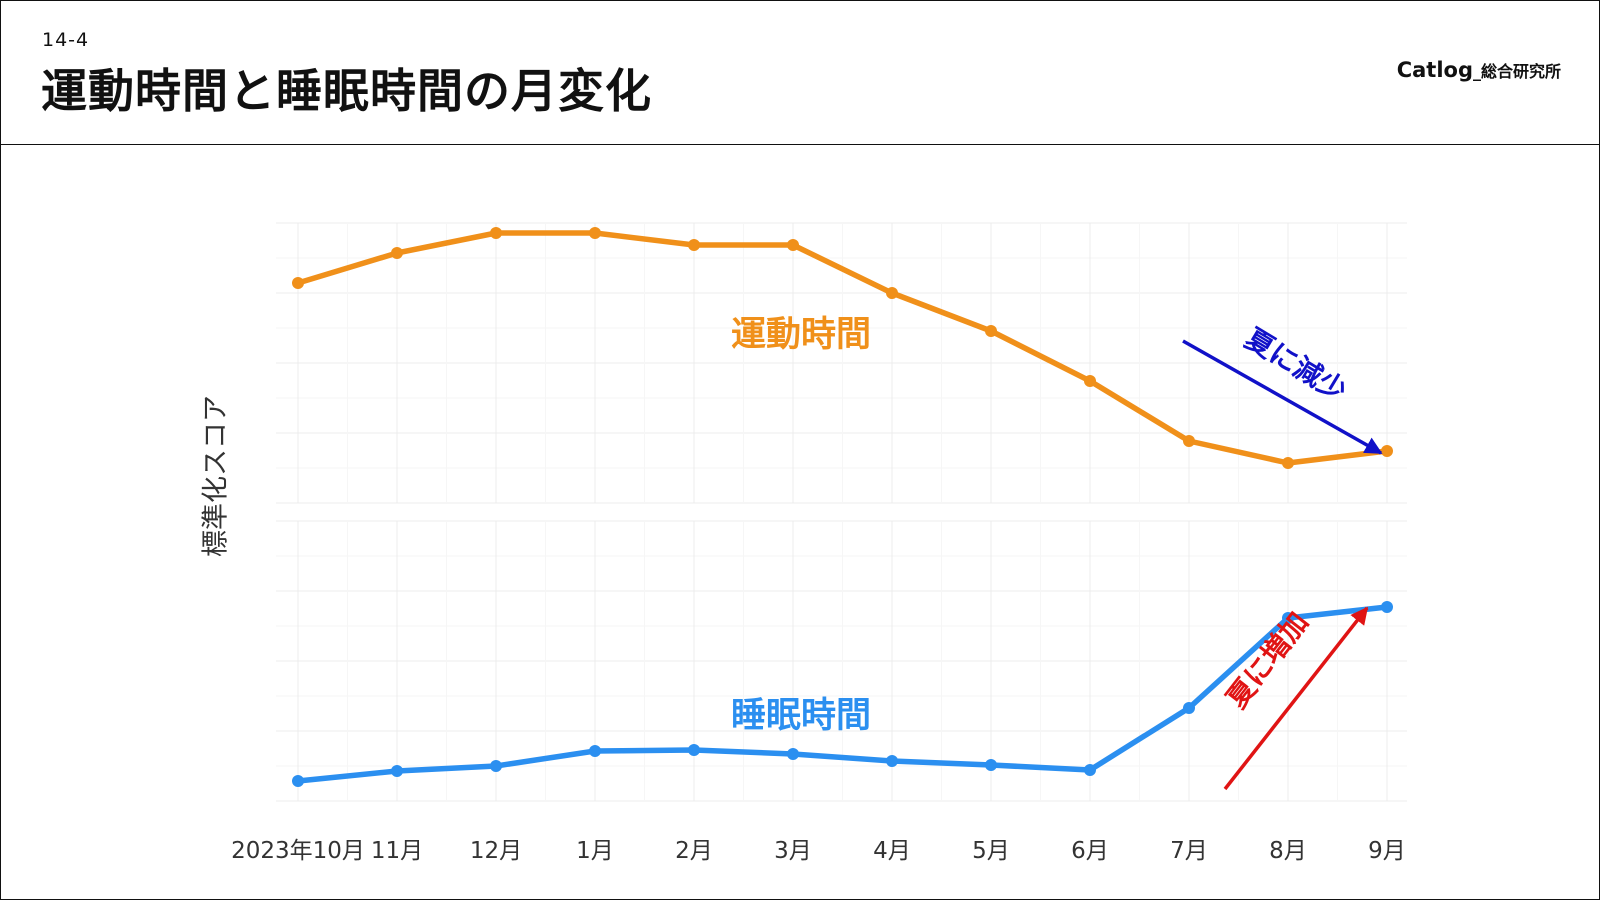 Image resolution: width=1600 pixels, height=900 pixels. What do you see at coordinates (298, 851) in the screenshot?
I see `x-tick-label: 2023年10月` at bounding box center [298, 851].